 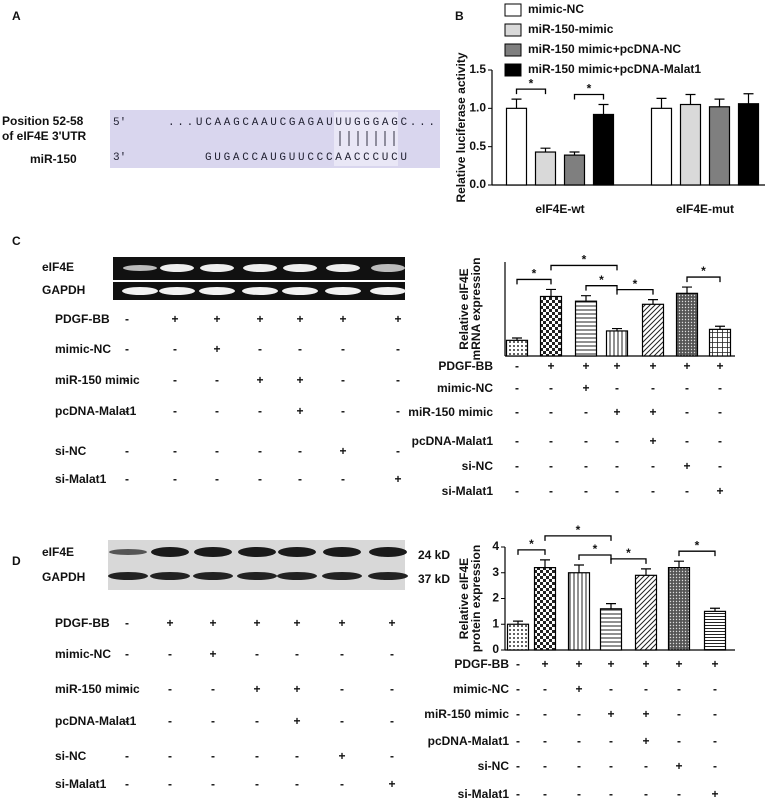 I want to click on y-tick-label: 1.5, so click(x=477, y=69).